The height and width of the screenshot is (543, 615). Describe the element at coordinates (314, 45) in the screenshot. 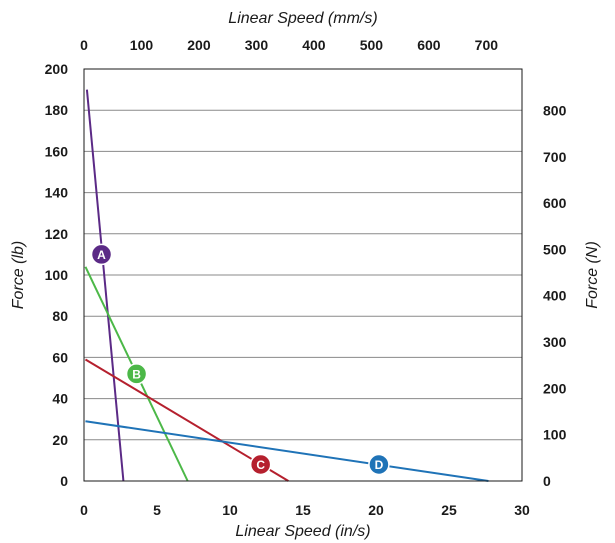

I see `top-tick-label: 400` at that location.